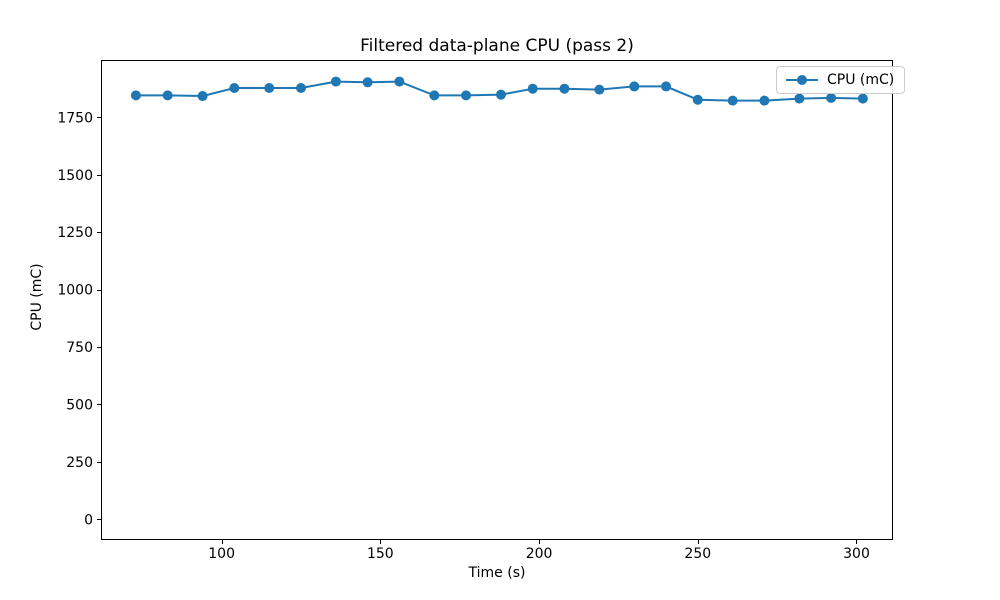  I want to click on y-tick-label: 0, so click(88, 520).